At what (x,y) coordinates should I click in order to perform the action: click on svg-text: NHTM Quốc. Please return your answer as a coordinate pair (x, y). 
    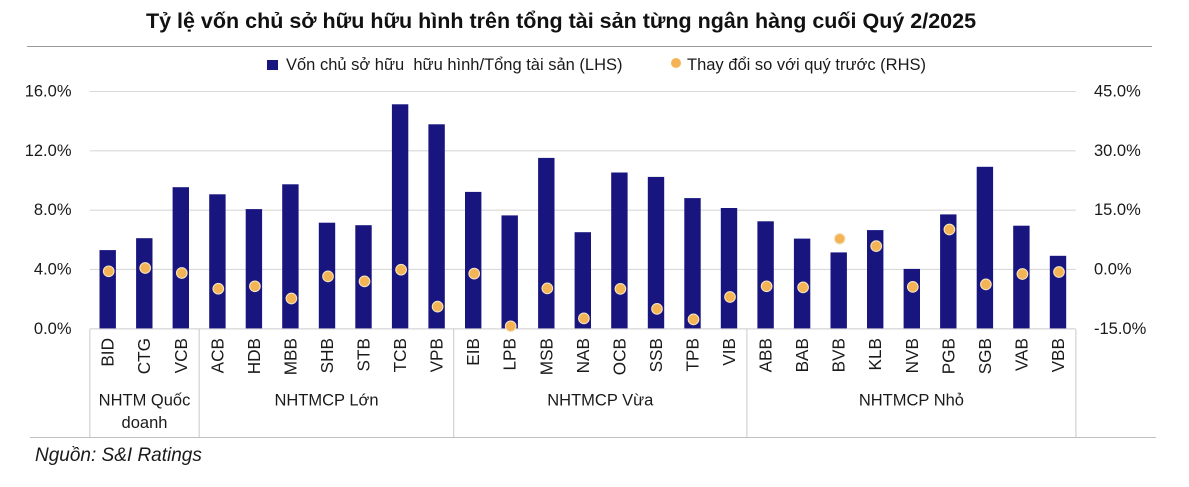
    Looking at the image, I should click on (145, 401).